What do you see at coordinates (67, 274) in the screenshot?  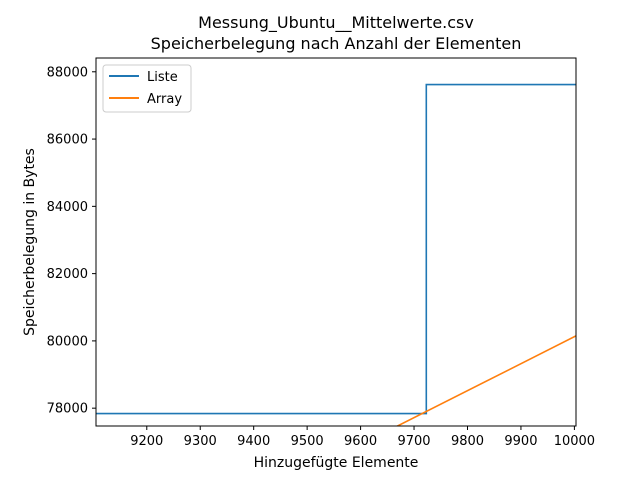 I see `y-tick-label: 82000` at bounding box center [67, 274].